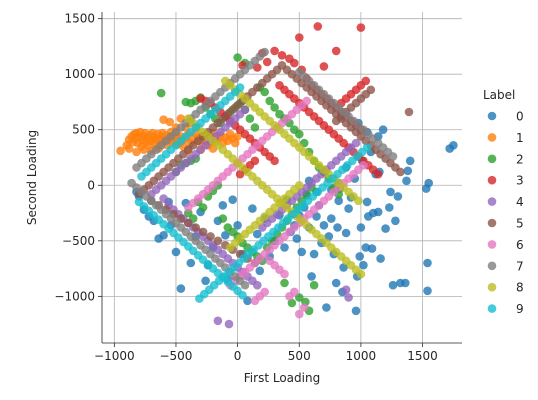 This screenshot has width=538, height=400. I want to click on legend-label-7: 7, so click(520, 266).